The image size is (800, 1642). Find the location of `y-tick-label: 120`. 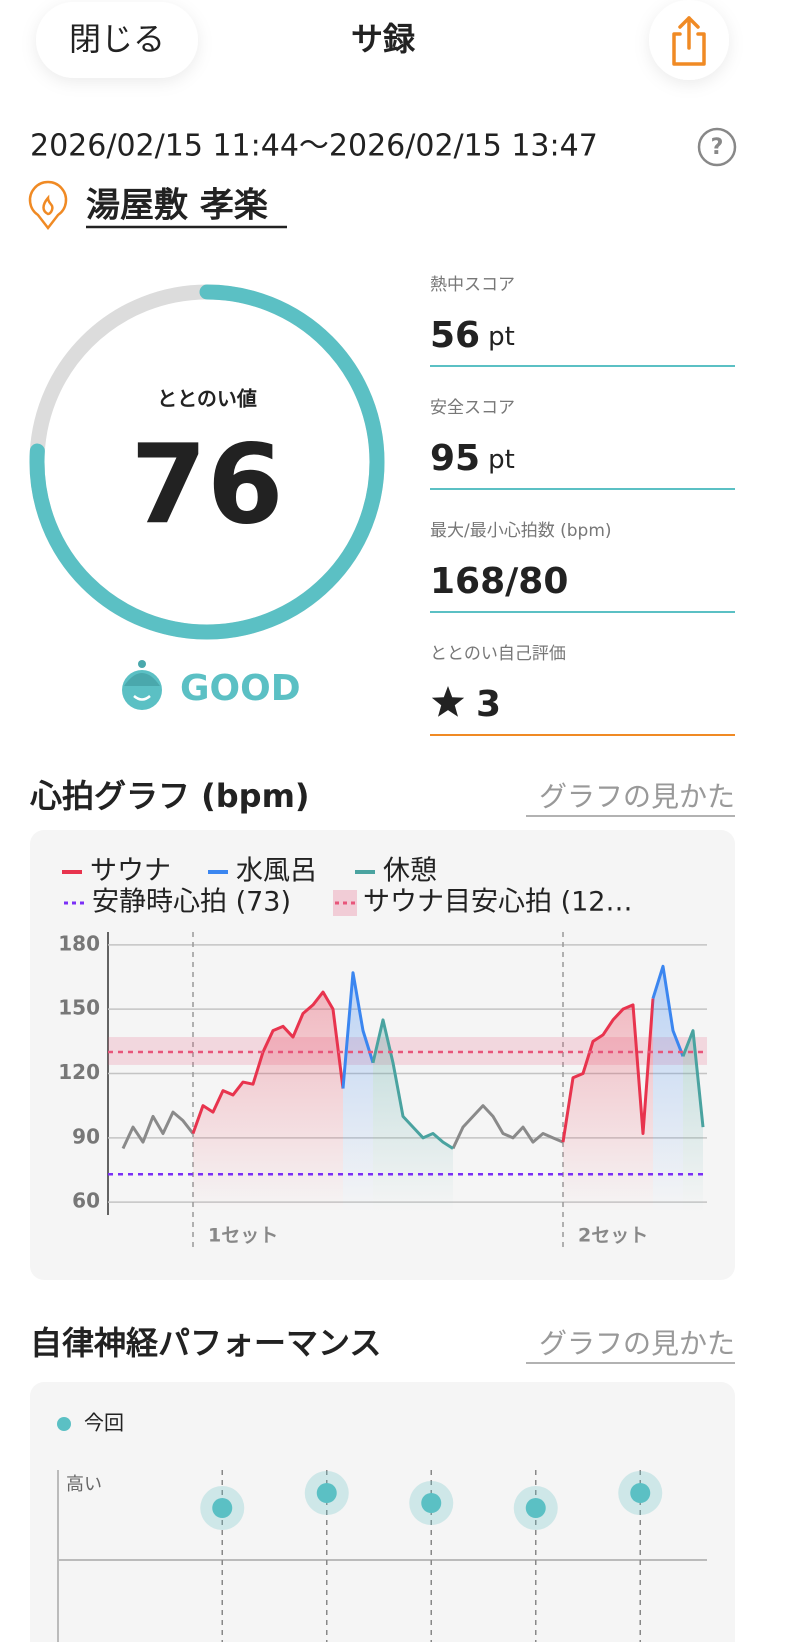

y-tick-label: 120 is located at coordinates (79, 1072).